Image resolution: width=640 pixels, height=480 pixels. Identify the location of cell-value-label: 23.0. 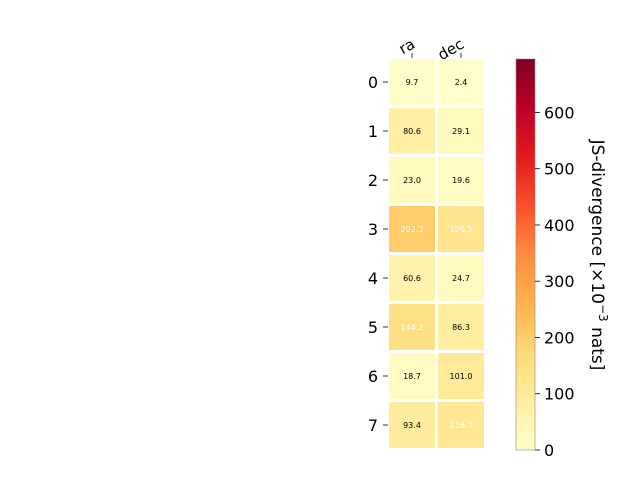
(412, 180).